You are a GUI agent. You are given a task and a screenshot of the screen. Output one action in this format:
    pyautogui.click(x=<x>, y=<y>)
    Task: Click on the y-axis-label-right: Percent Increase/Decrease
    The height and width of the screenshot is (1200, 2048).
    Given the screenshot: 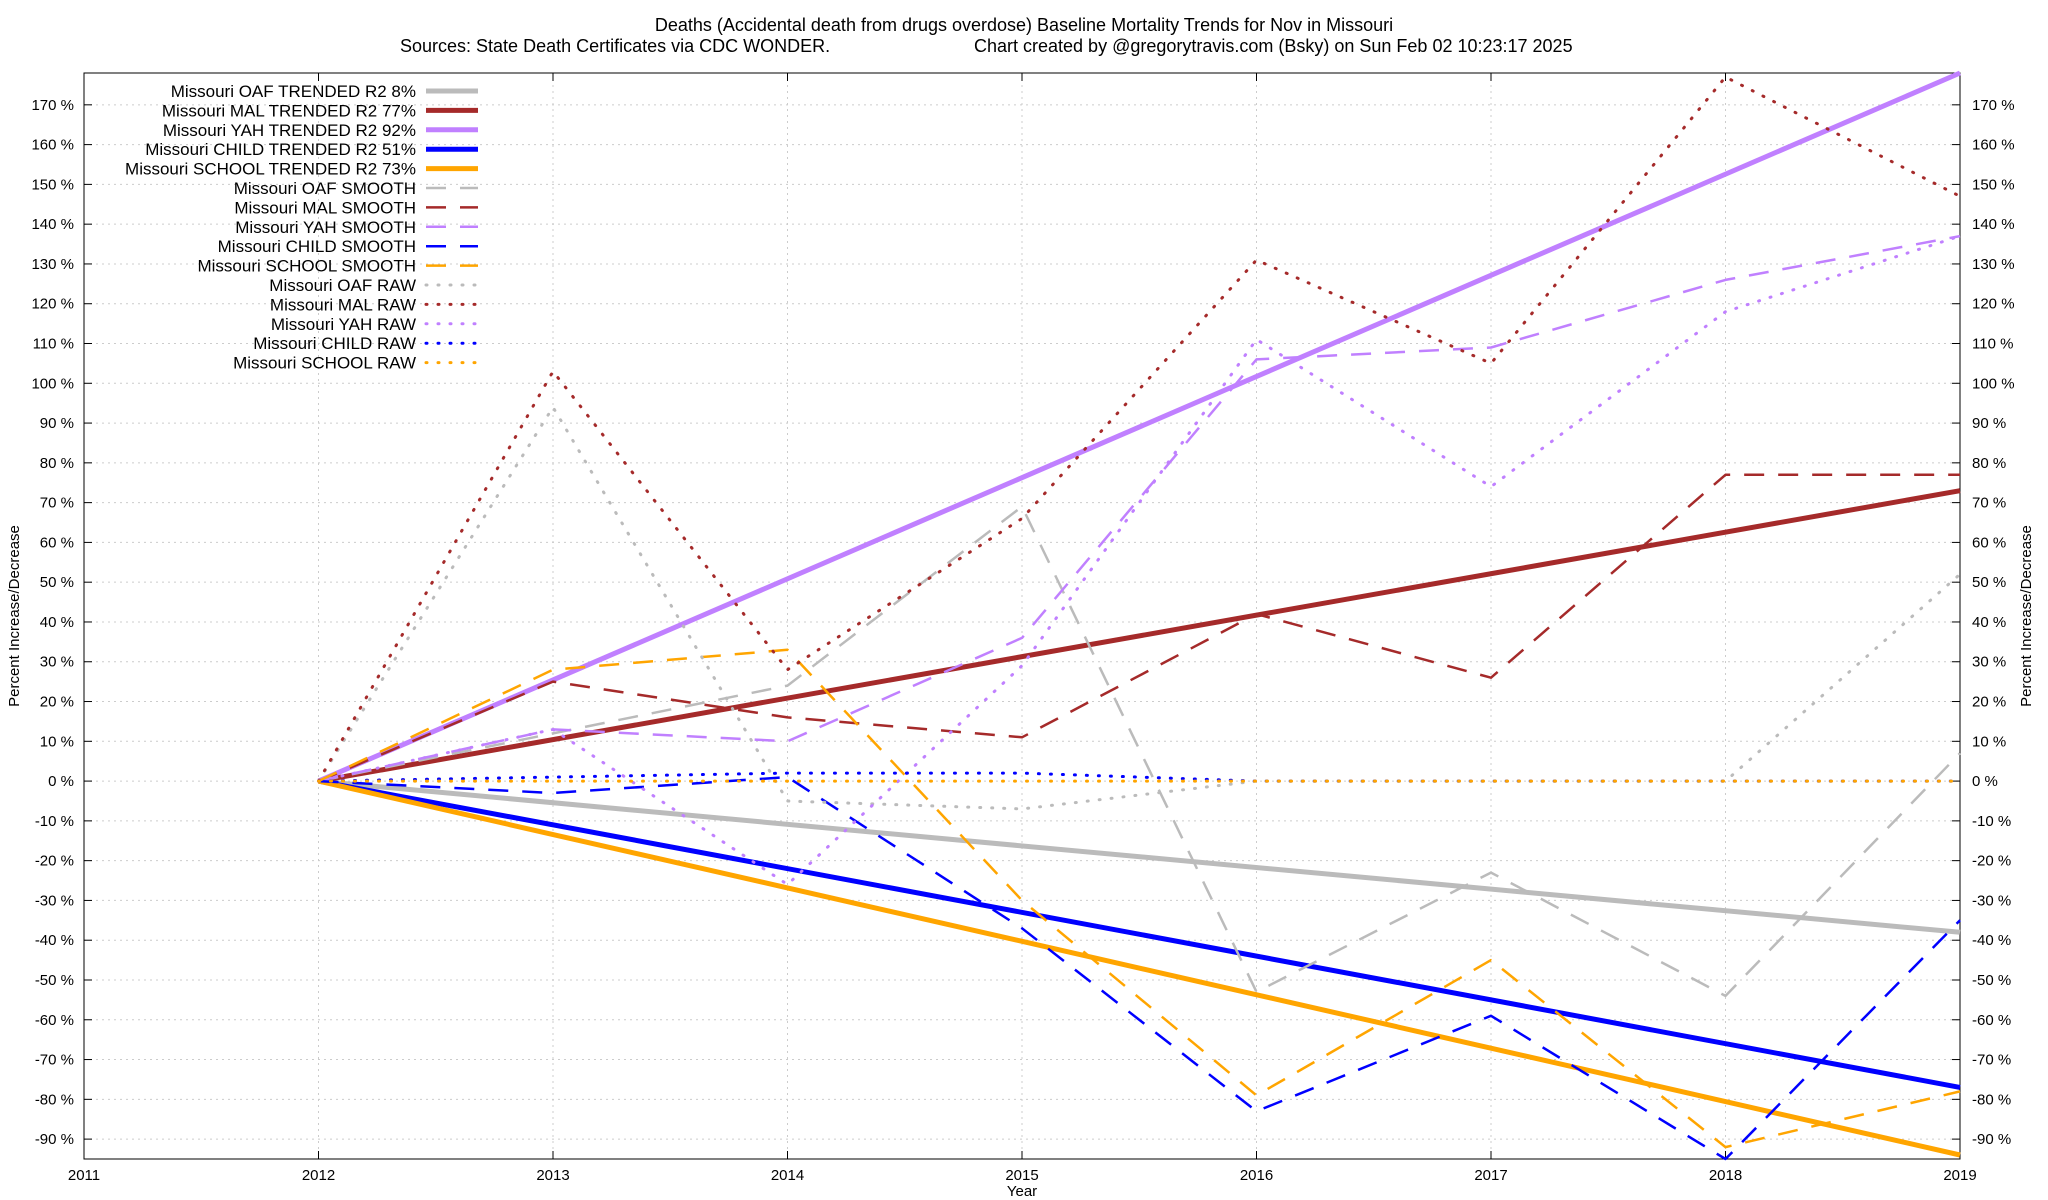 What is the action you would take?
    pyautogui.click(x=2026, y=616)
    